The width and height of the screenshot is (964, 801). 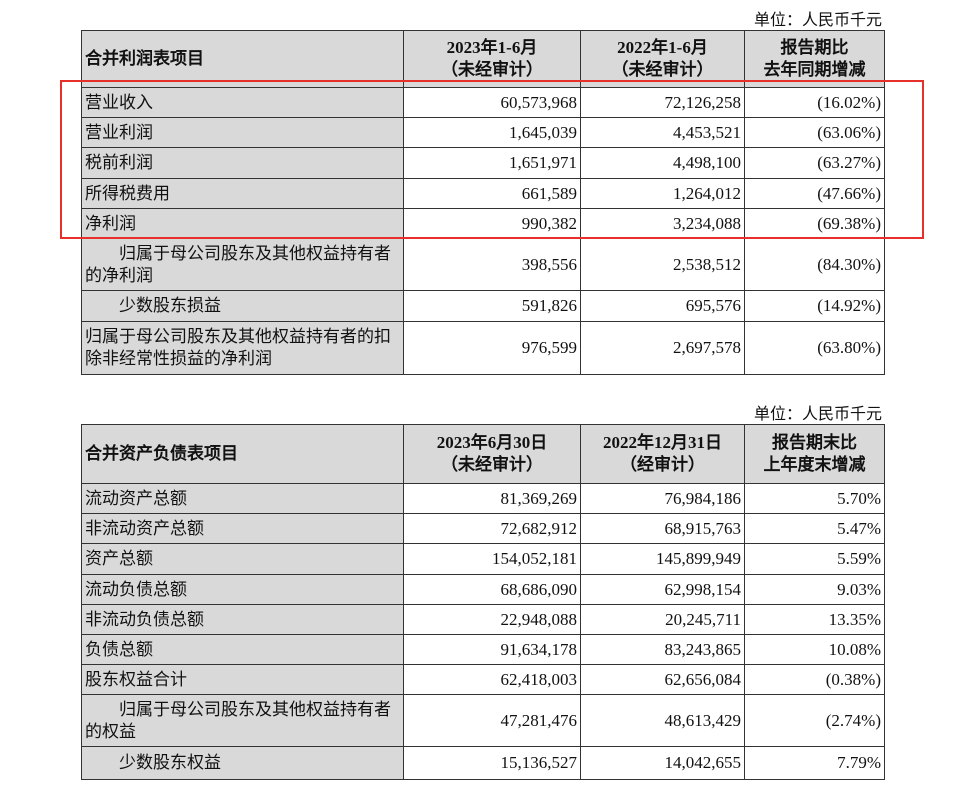 What do you see at coordinates (242, 102) in the screenshot?
I see `row-label: 营业收入` at bounding box center [242, 102].